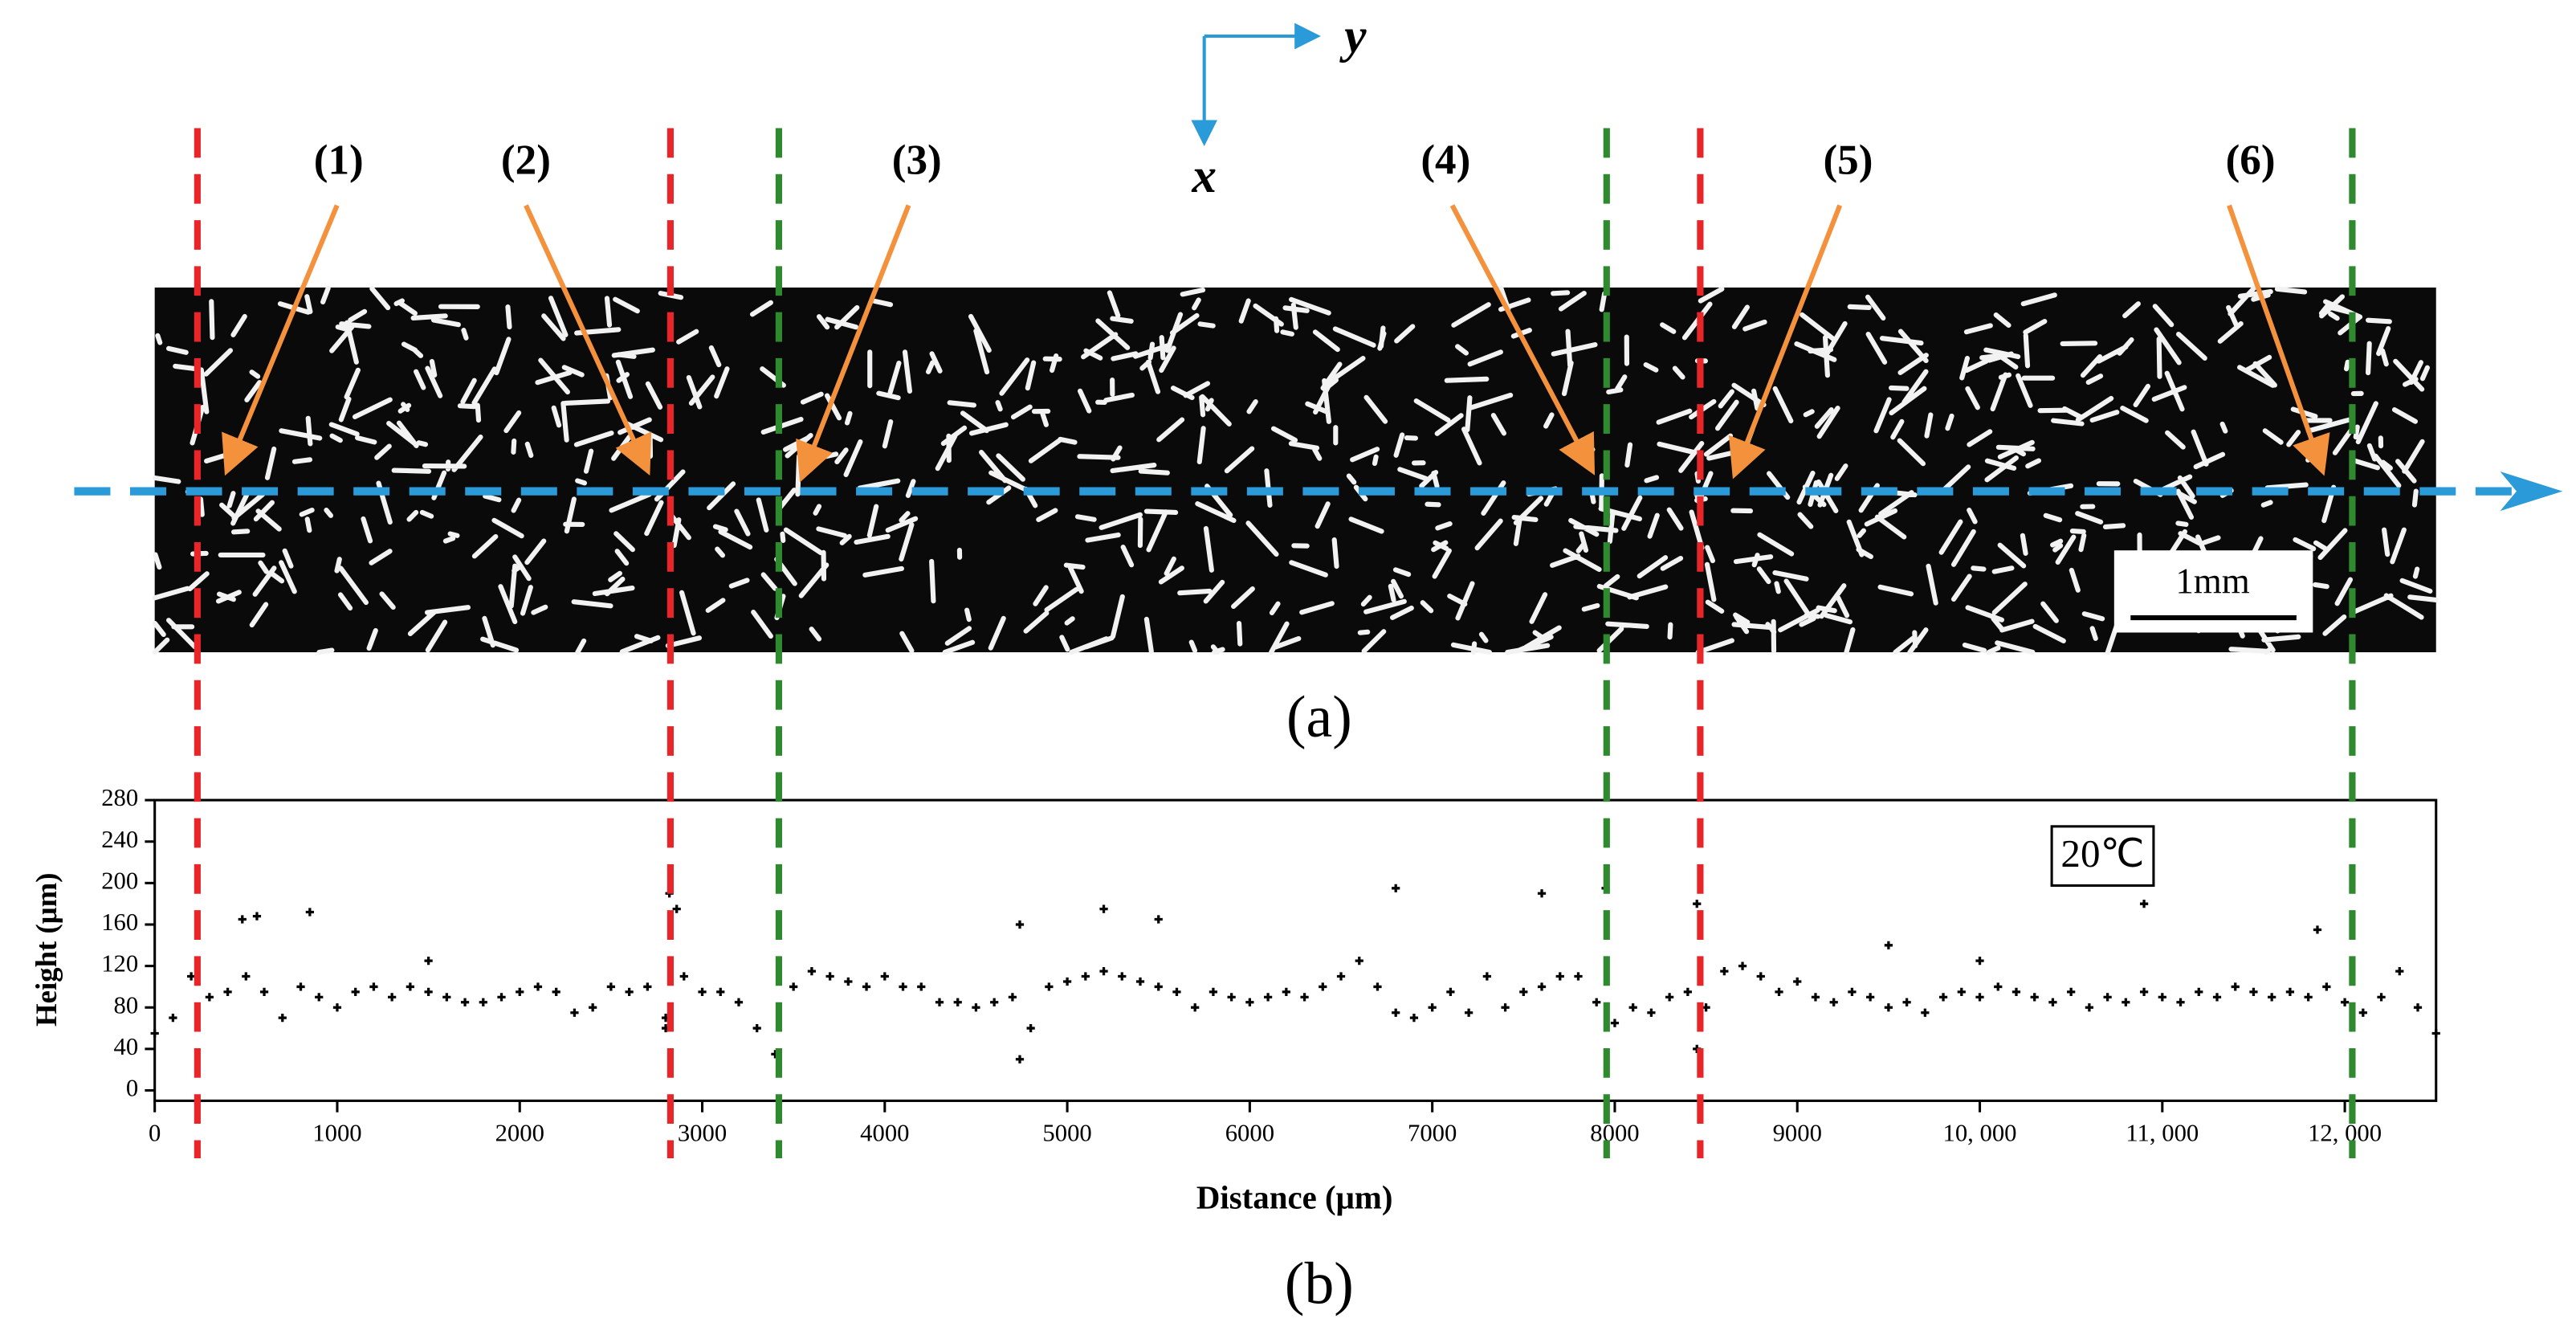 The image size is (2576, 1339). I want to click on marker-label: (5), so click(1848, 160).